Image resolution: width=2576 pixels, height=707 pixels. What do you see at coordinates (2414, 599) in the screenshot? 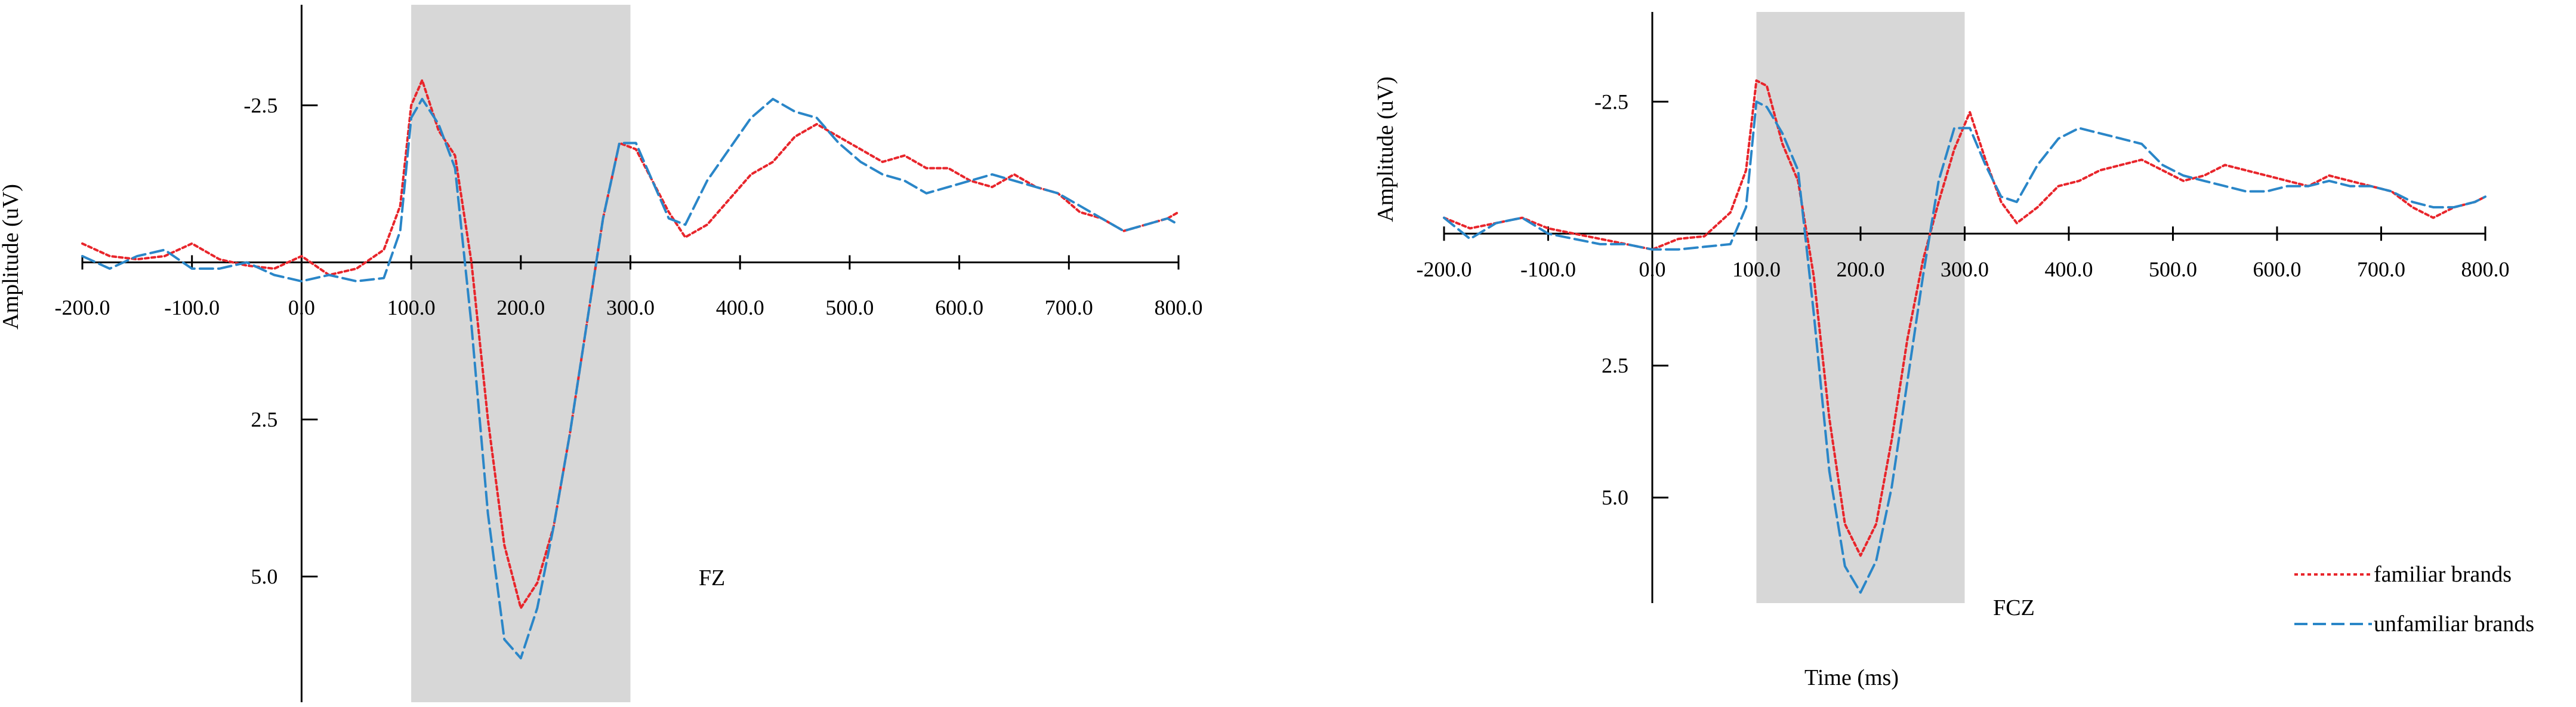
I see `legend: familiar brands unfamiliar brands` at bounding box center [2414, 599].